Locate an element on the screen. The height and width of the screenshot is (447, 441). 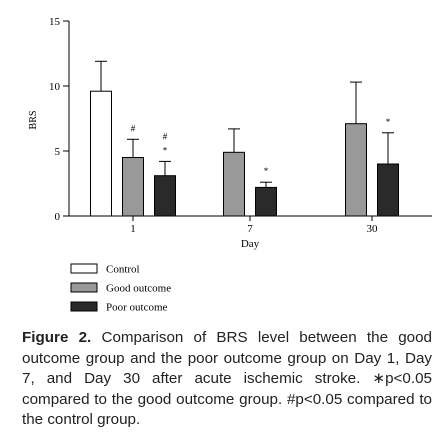
x-tick-label: 30 is located at coordinates (373, 229).